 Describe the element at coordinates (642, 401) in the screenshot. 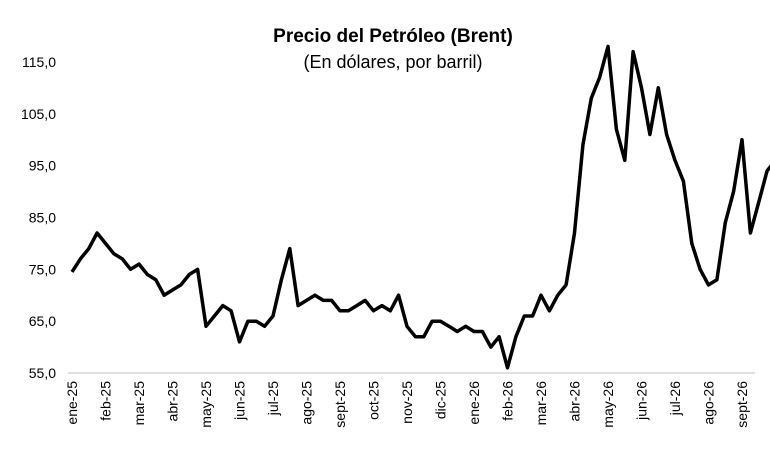

I see `x-tick-label: jun-26` at that location.